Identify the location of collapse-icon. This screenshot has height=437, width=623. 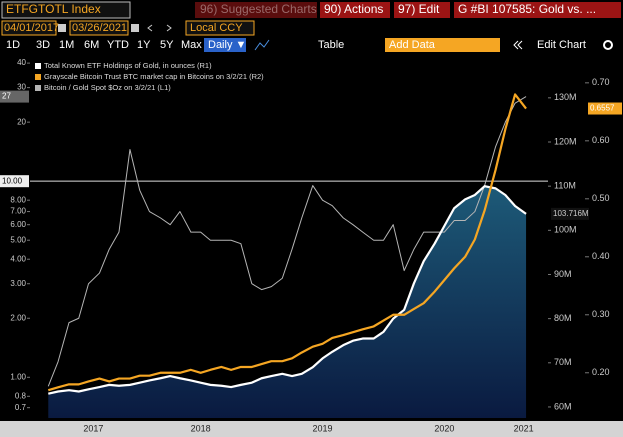
(518, 45).